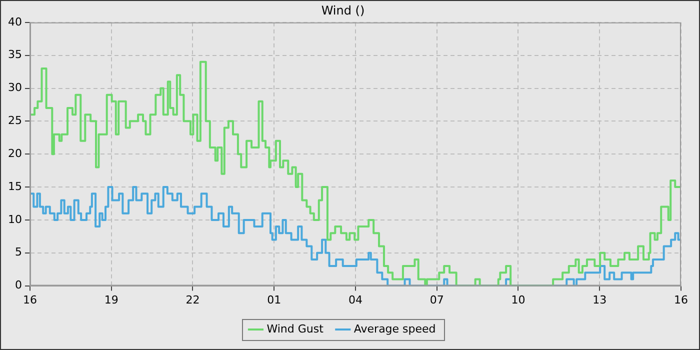 This screenshot has height=350, width=700. I want to click on x-tick-label: 01, so click(274, 299).